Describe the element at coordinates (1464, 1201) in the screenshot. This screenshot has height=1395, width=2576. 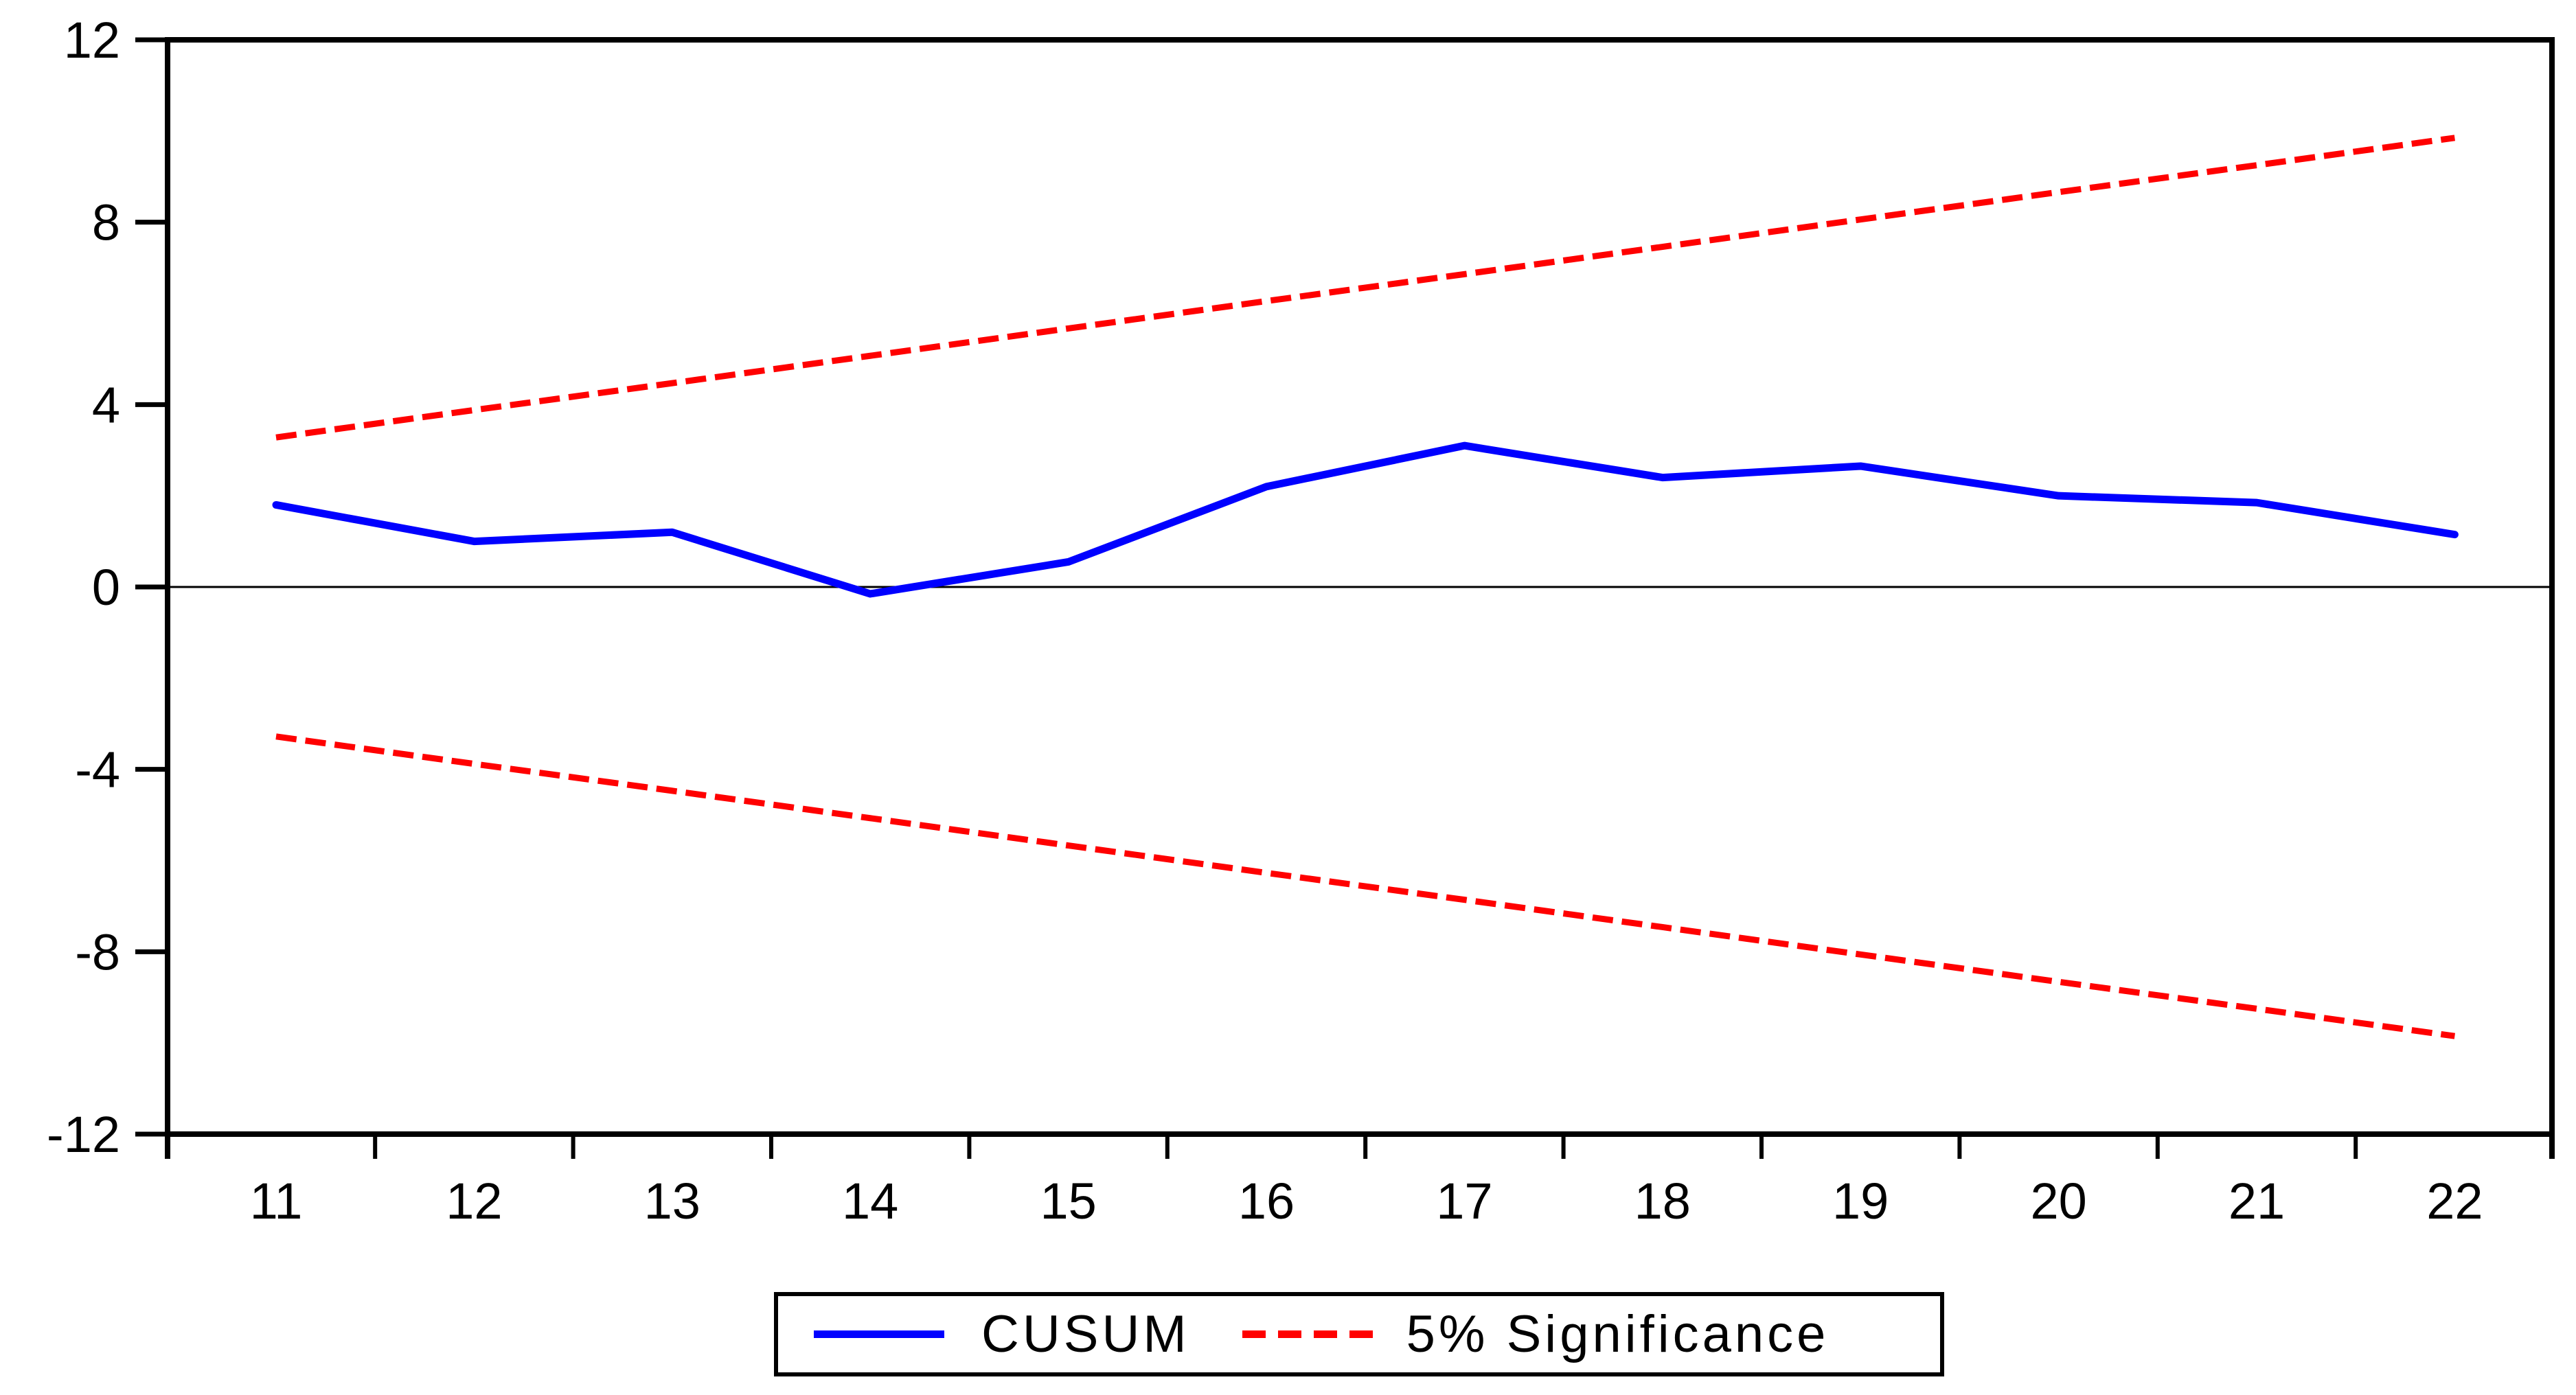
I see `x-tick-label: 17` at that location.